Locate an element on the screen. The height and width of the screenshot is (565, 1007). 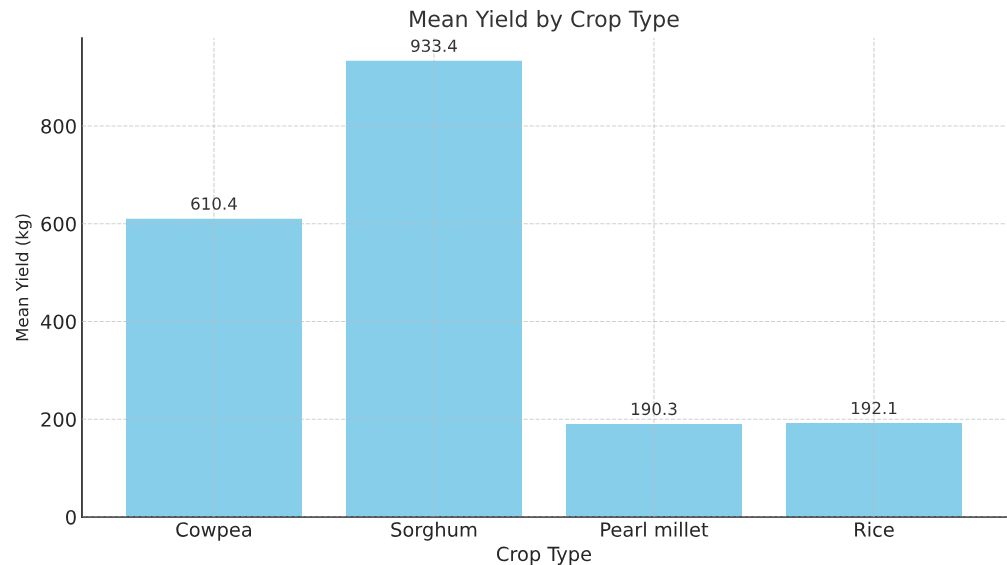
x-tick-label: Cowpea is located at coordinates (213, 531).